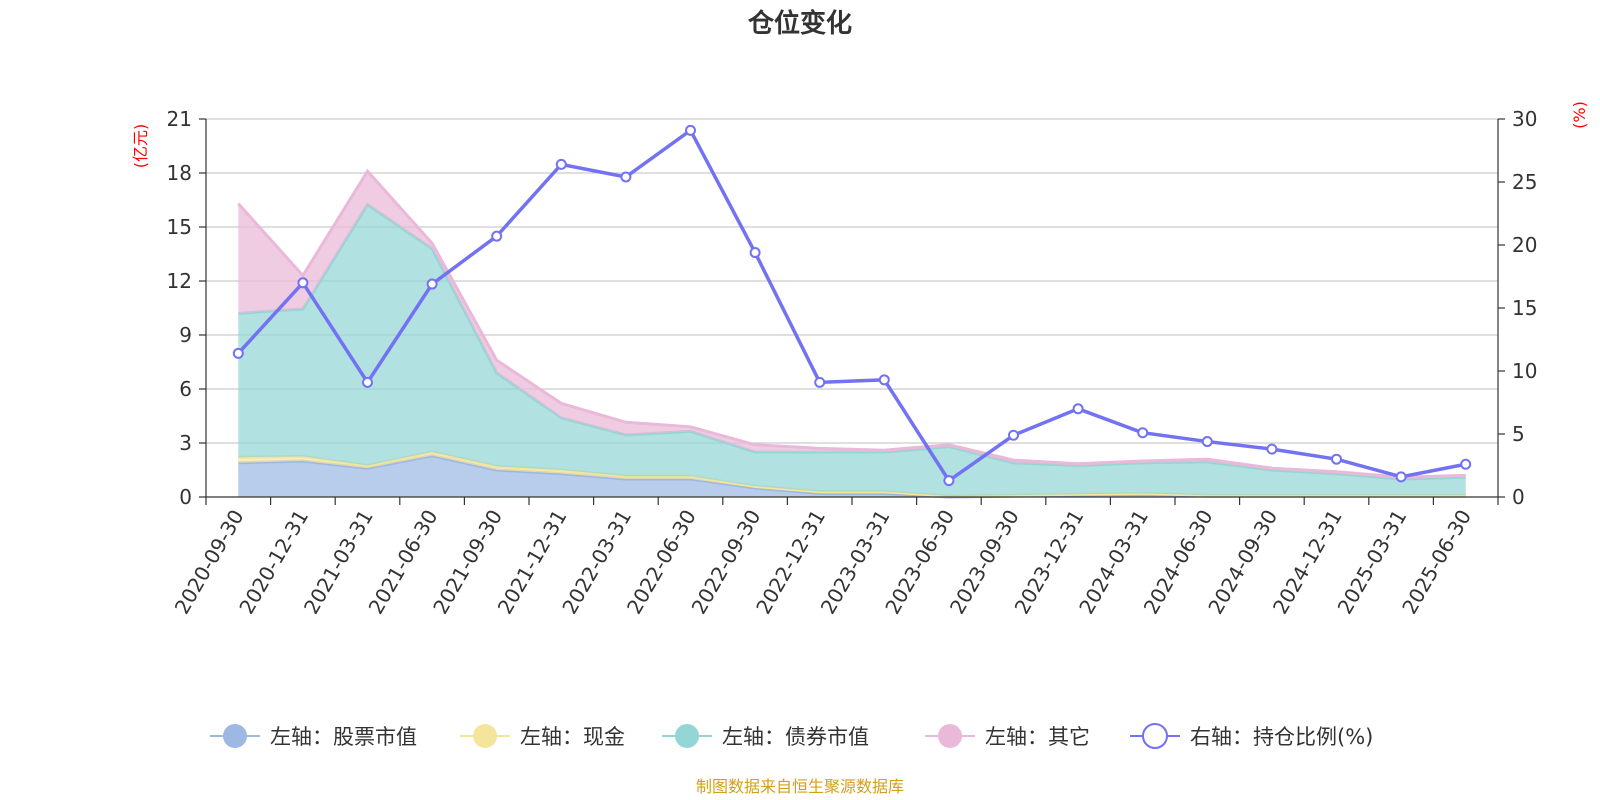 The height and width of the screenshot is (800, 1600). I want to click on right-tick-label: 5, so click(1518, 434).